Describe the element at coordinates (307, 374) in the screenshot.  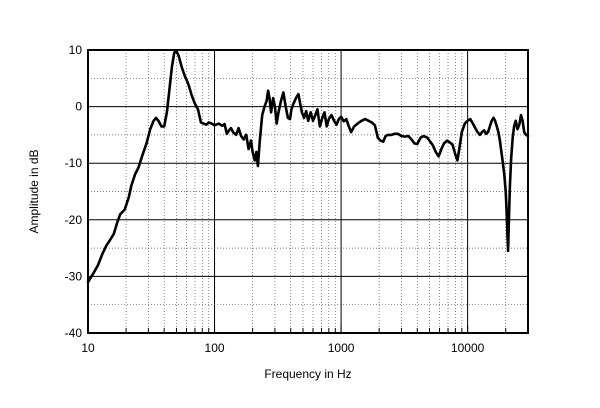
I see `x-axis-title: Frequency in Hz` at that location.